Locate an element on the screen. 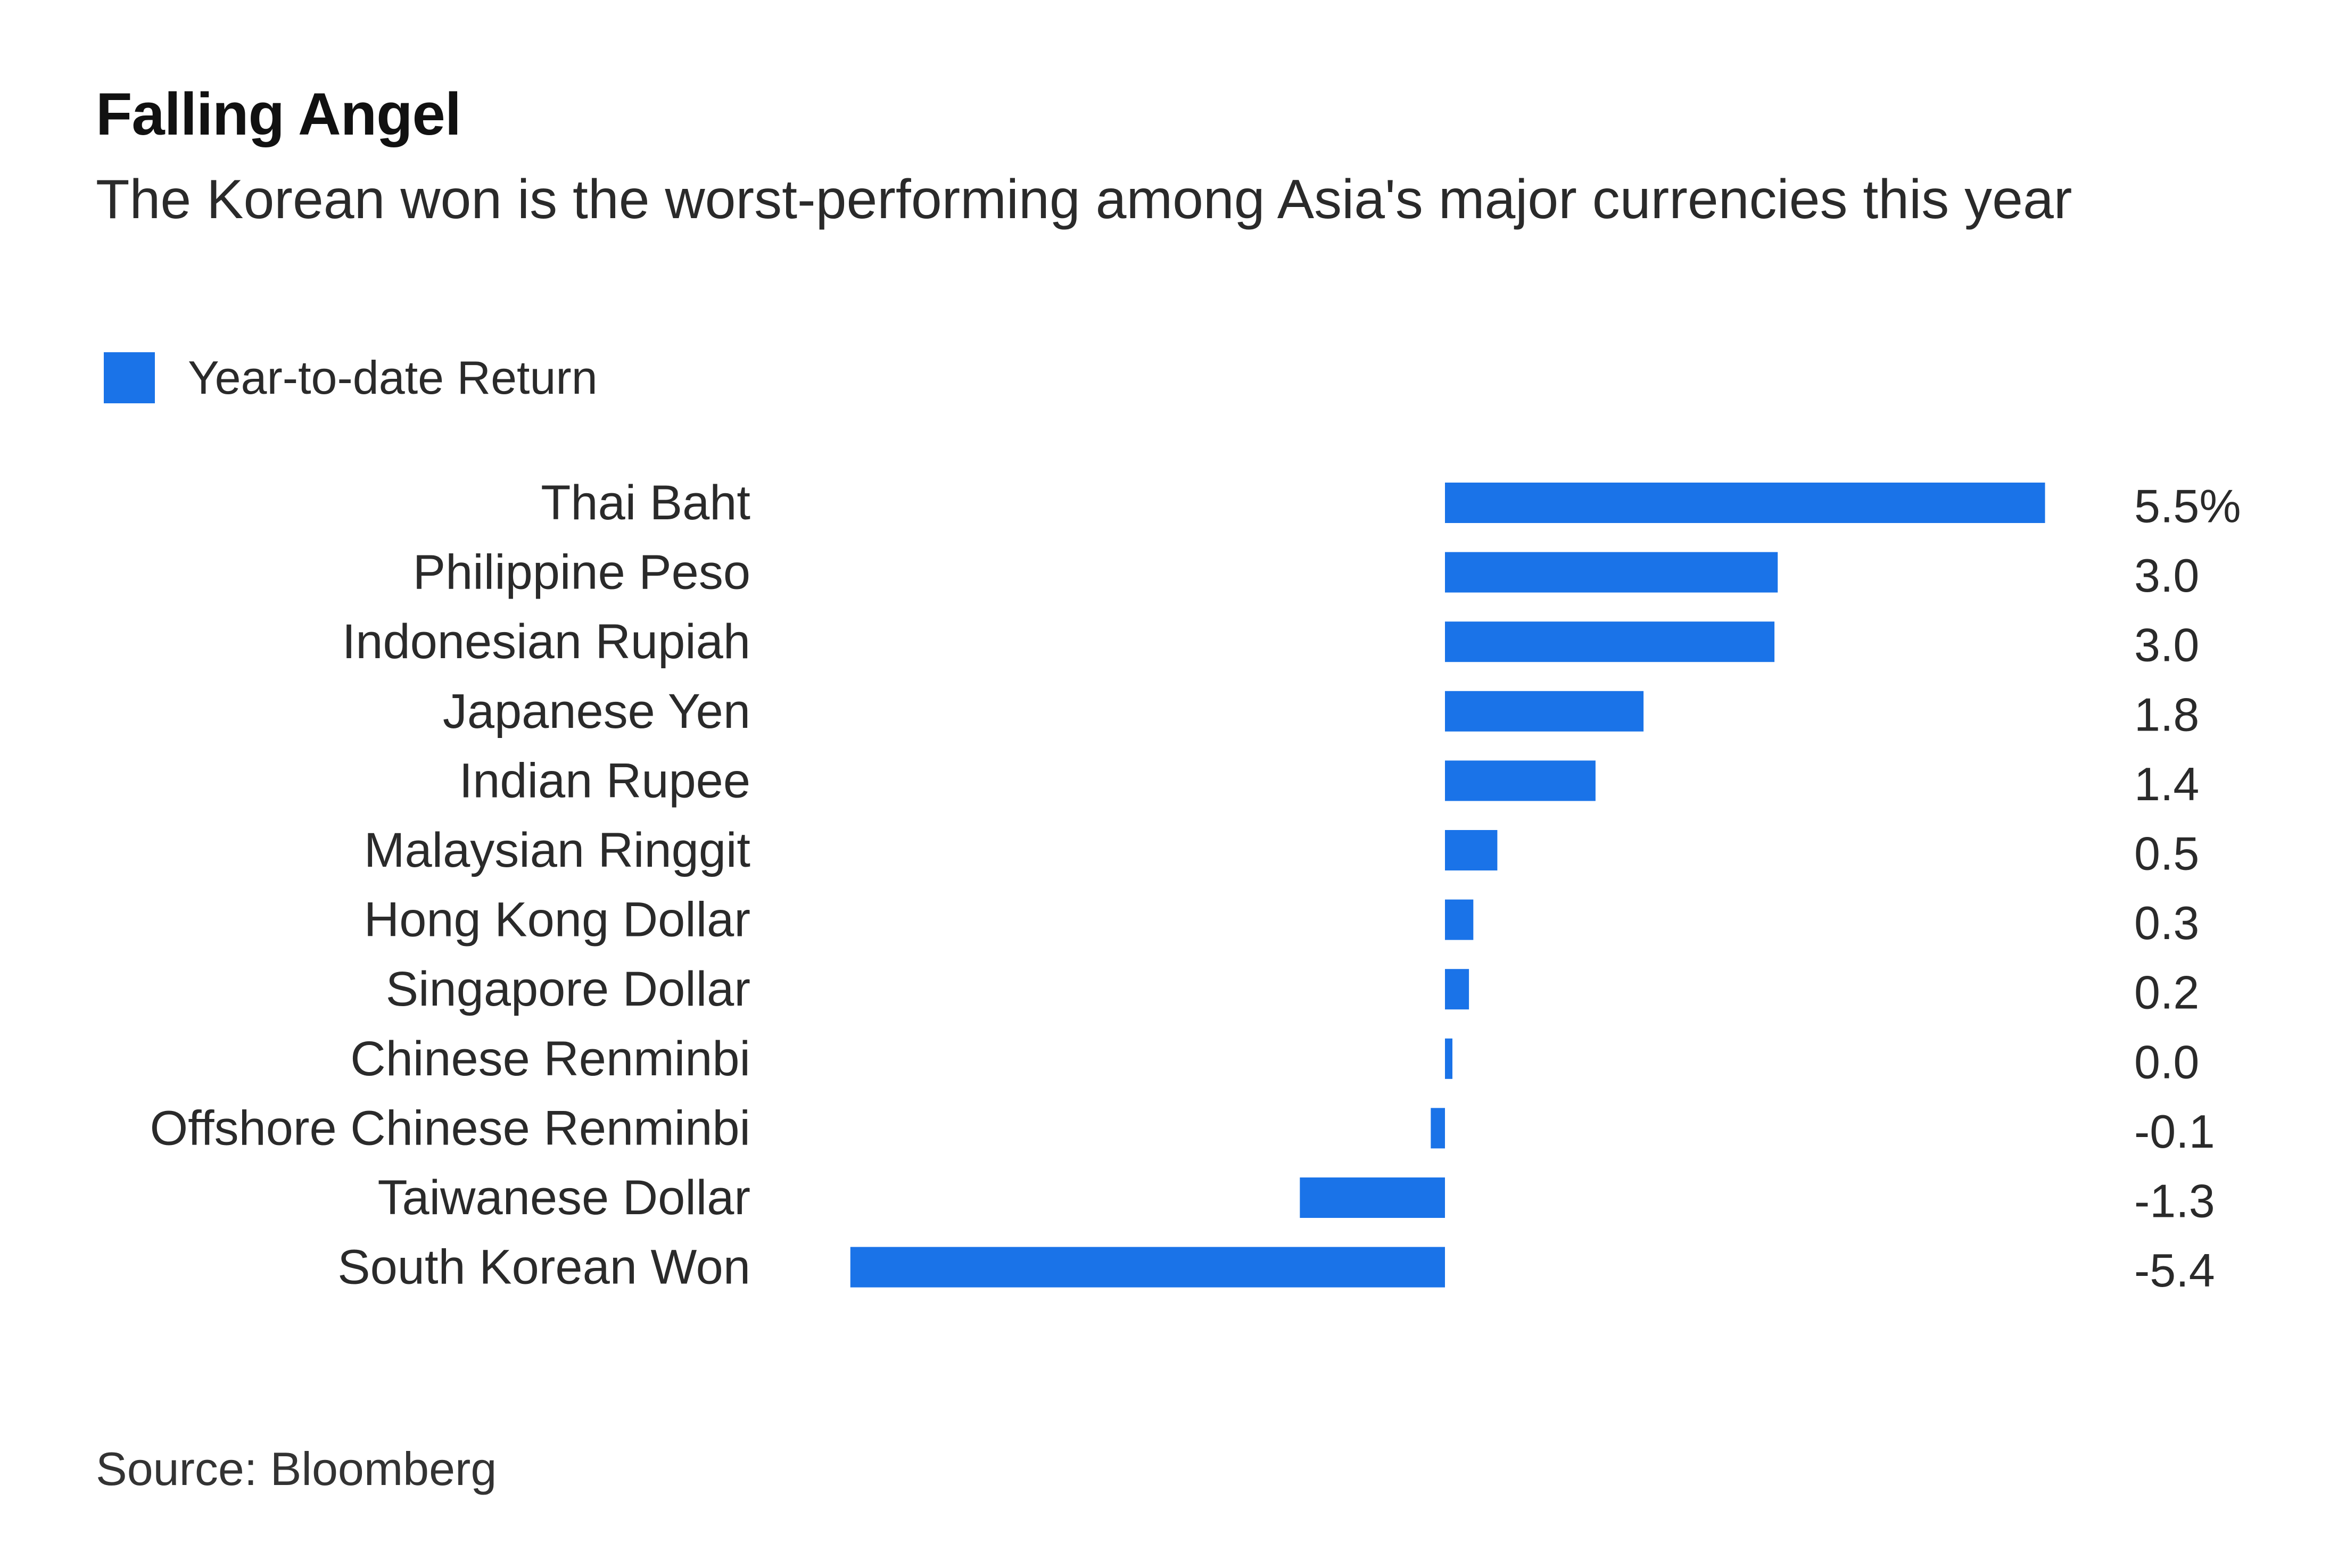  value-label: 0.2 is located at coordinates (2166, 992).